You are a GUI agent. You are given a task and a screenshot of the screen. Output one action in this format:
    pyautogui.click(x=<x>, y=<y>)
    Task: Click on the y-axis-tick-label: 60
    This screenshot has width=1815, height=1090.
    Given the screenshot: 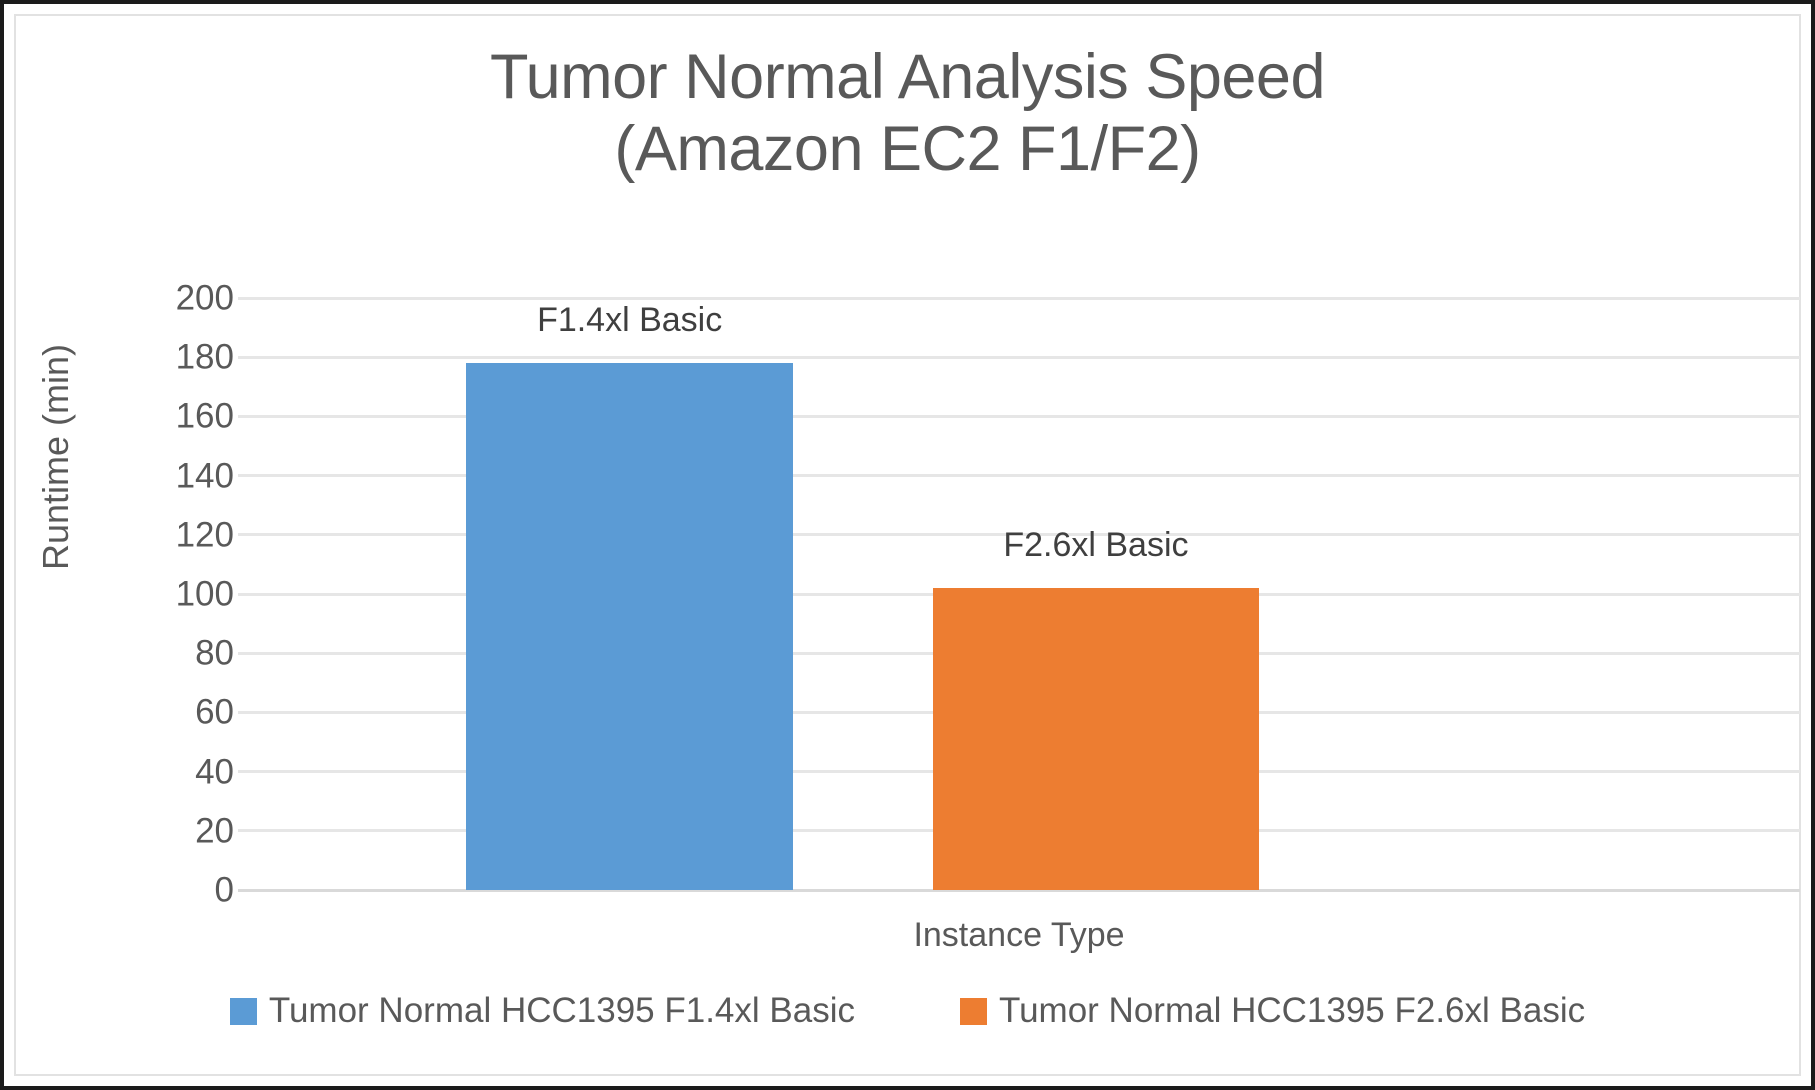 What is the action you would take?
    pyautogui.click(x=214, y=712)
    